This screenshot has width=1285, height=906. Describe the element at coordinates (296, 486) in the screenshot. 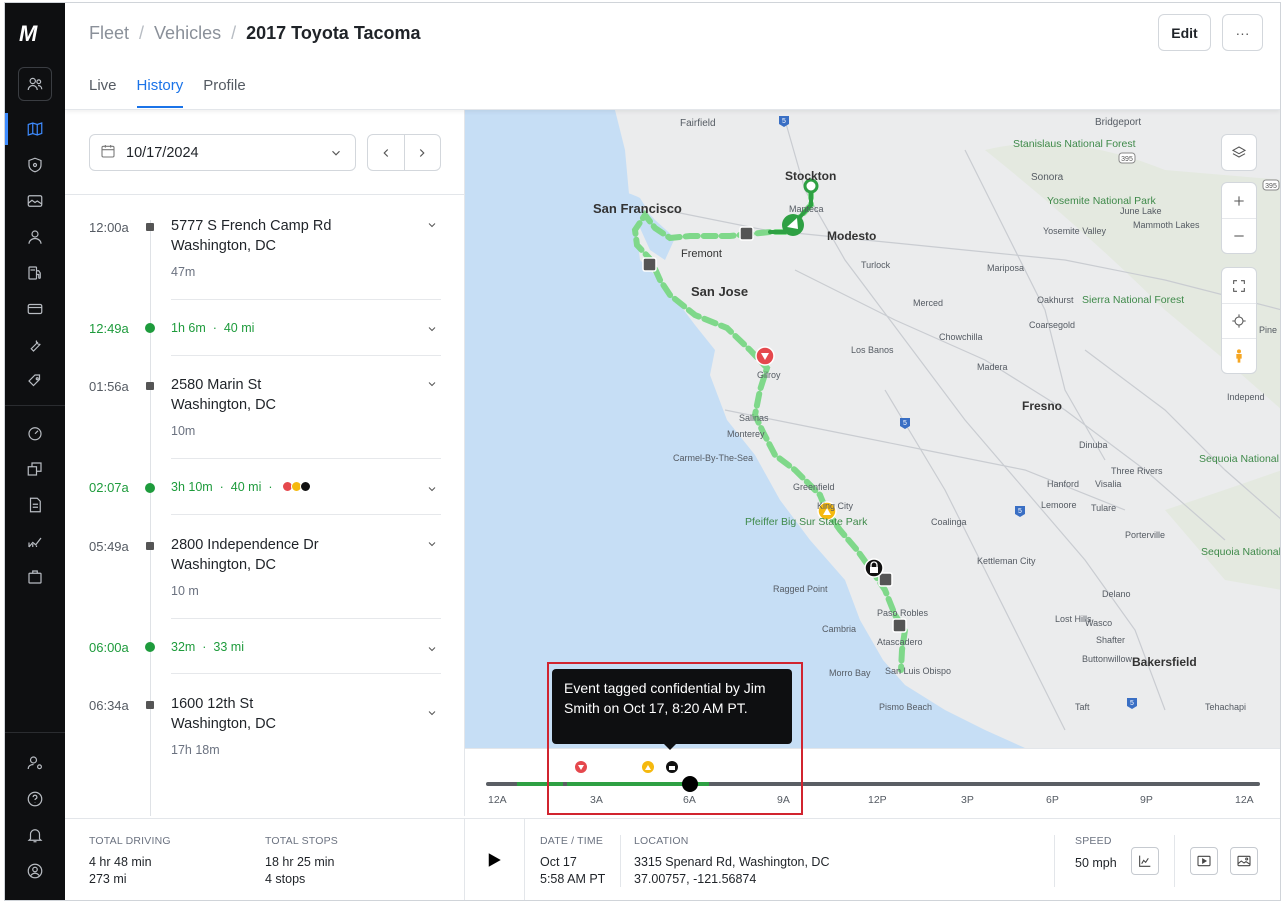

I see `drive-event-icons` at that location.